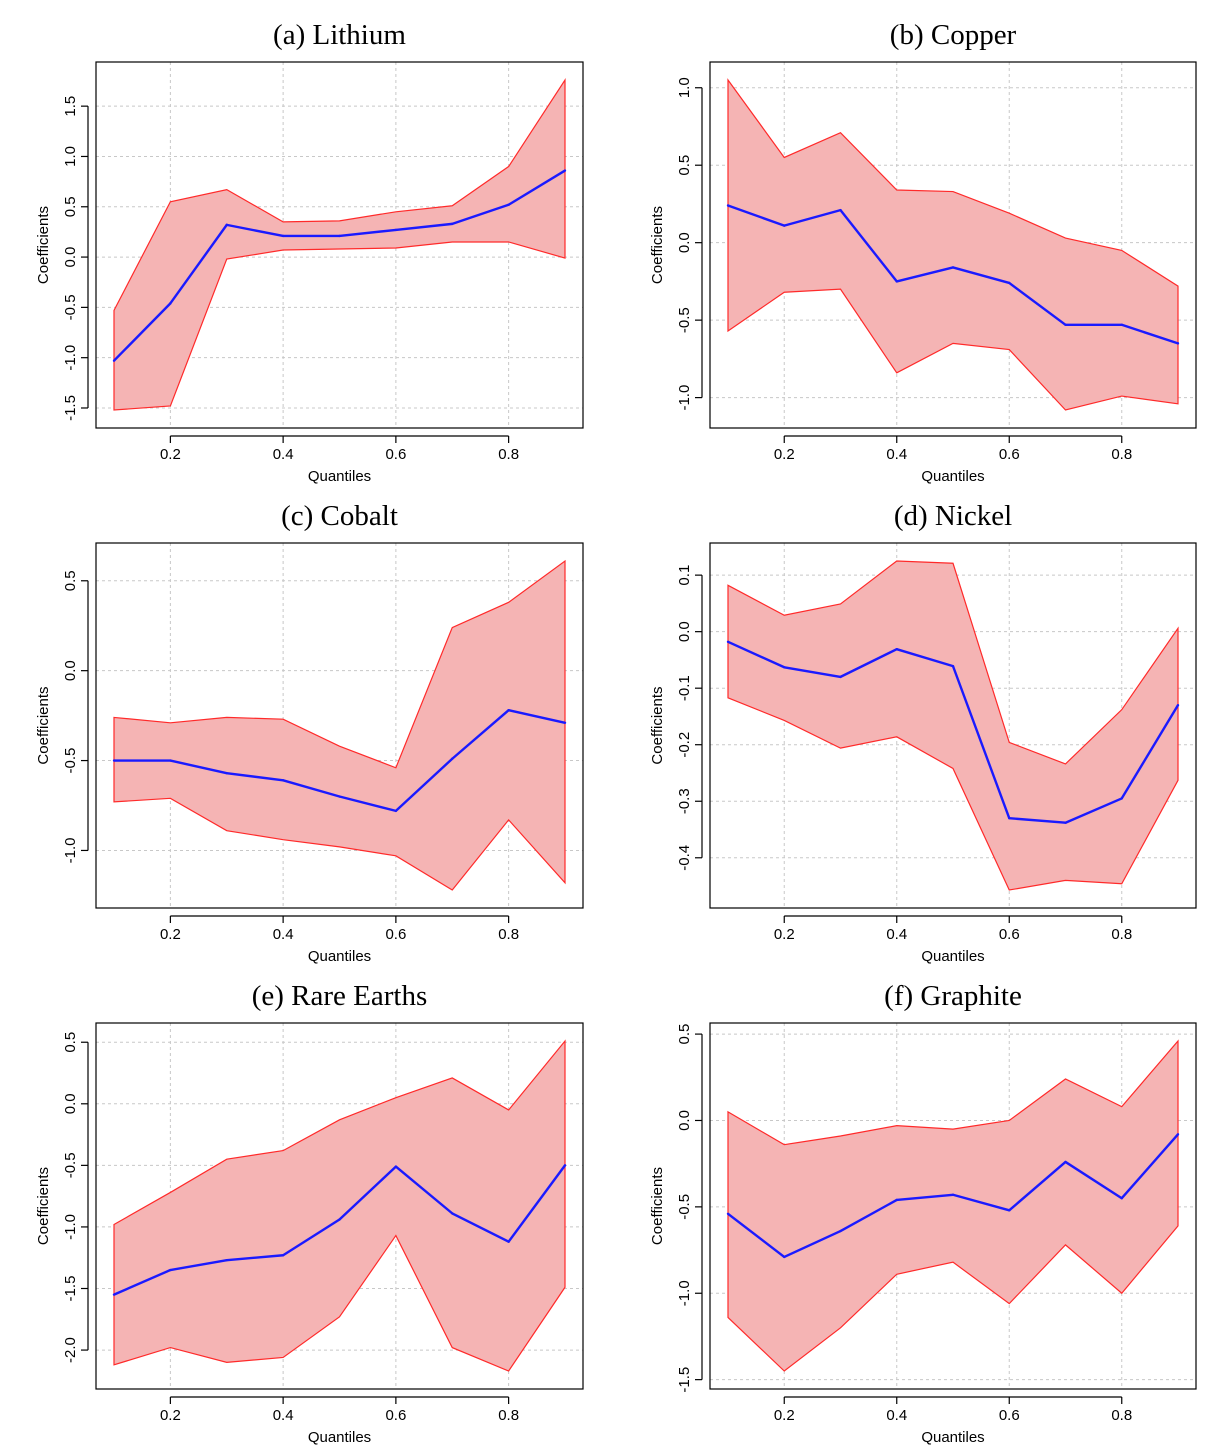 This screenshot has height=1454, width=1218. Describe the element at coordinates (70, 106) in the screenshot. I see `y-tick-label: 1.5` at that location.